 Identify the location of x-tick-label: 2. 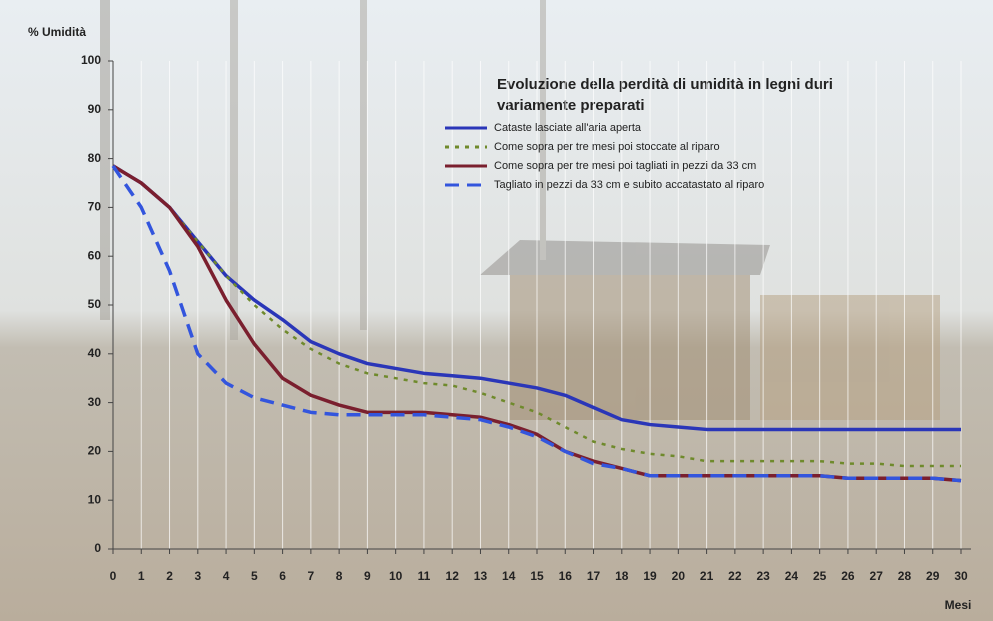
(169, 576).